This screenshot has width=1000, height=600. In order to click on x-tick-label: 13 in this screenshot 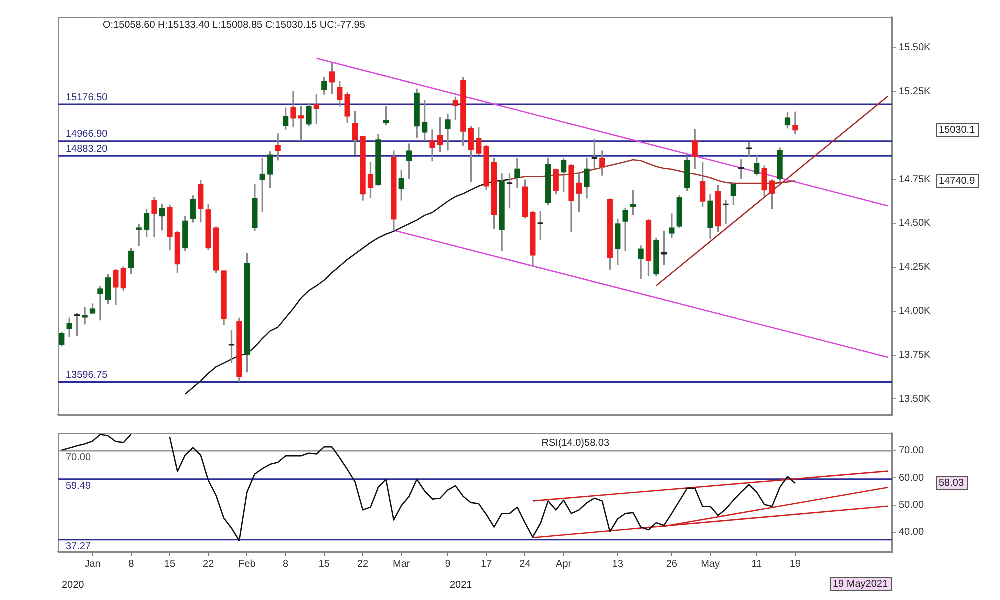, I will do `click(618, 564)`.